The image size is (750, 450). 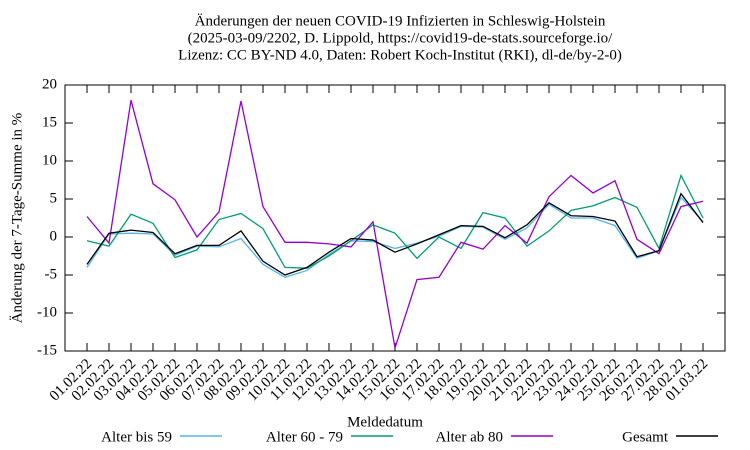 I want to click on legend-label: Alter 60 - 79, so click(x=304, y=437).